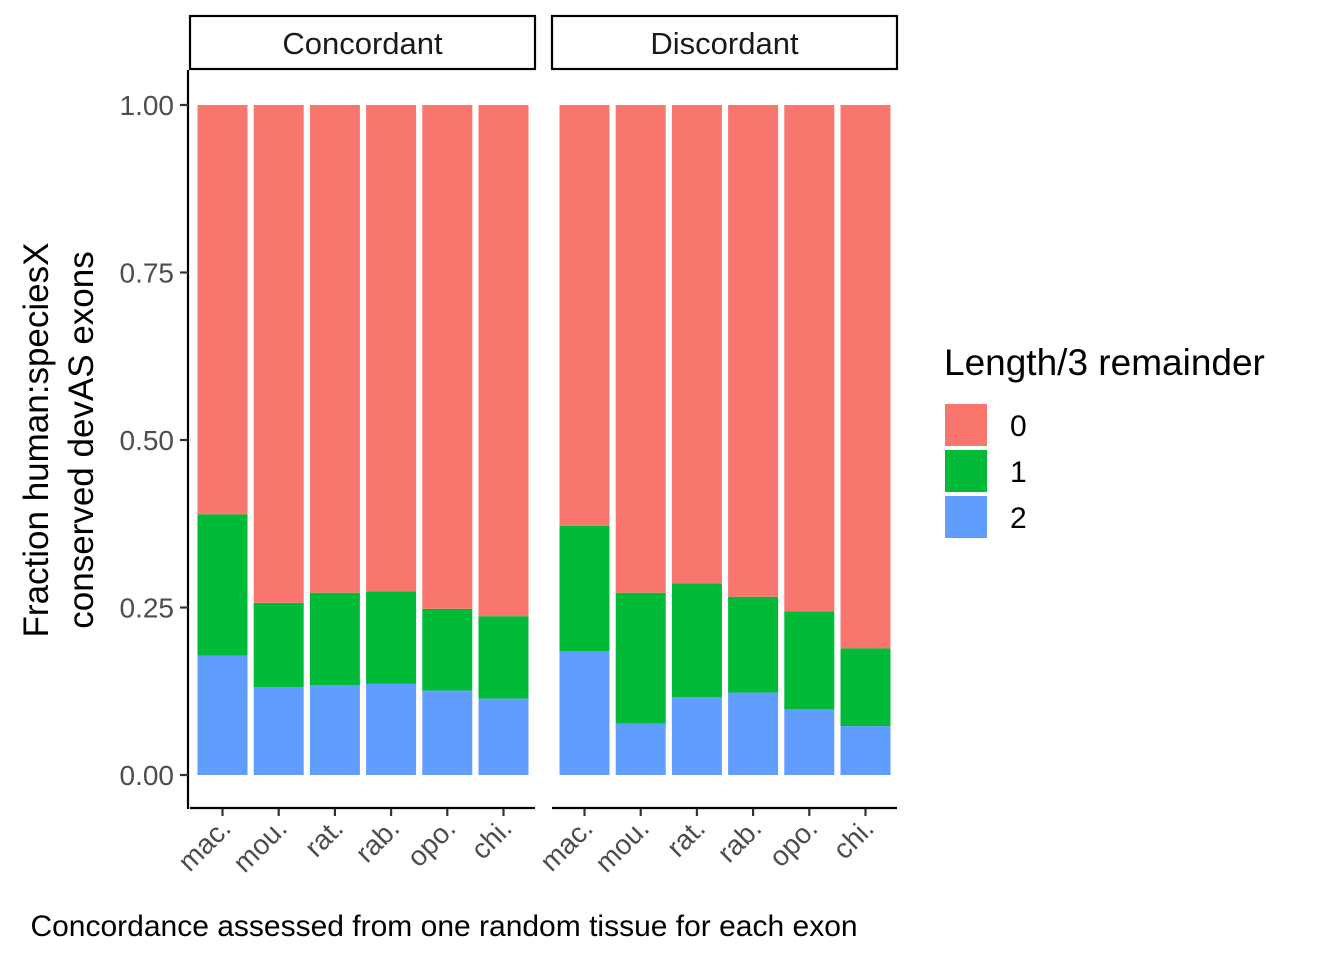  I want to click on legend-label-1: 1, so click(1018, 472).